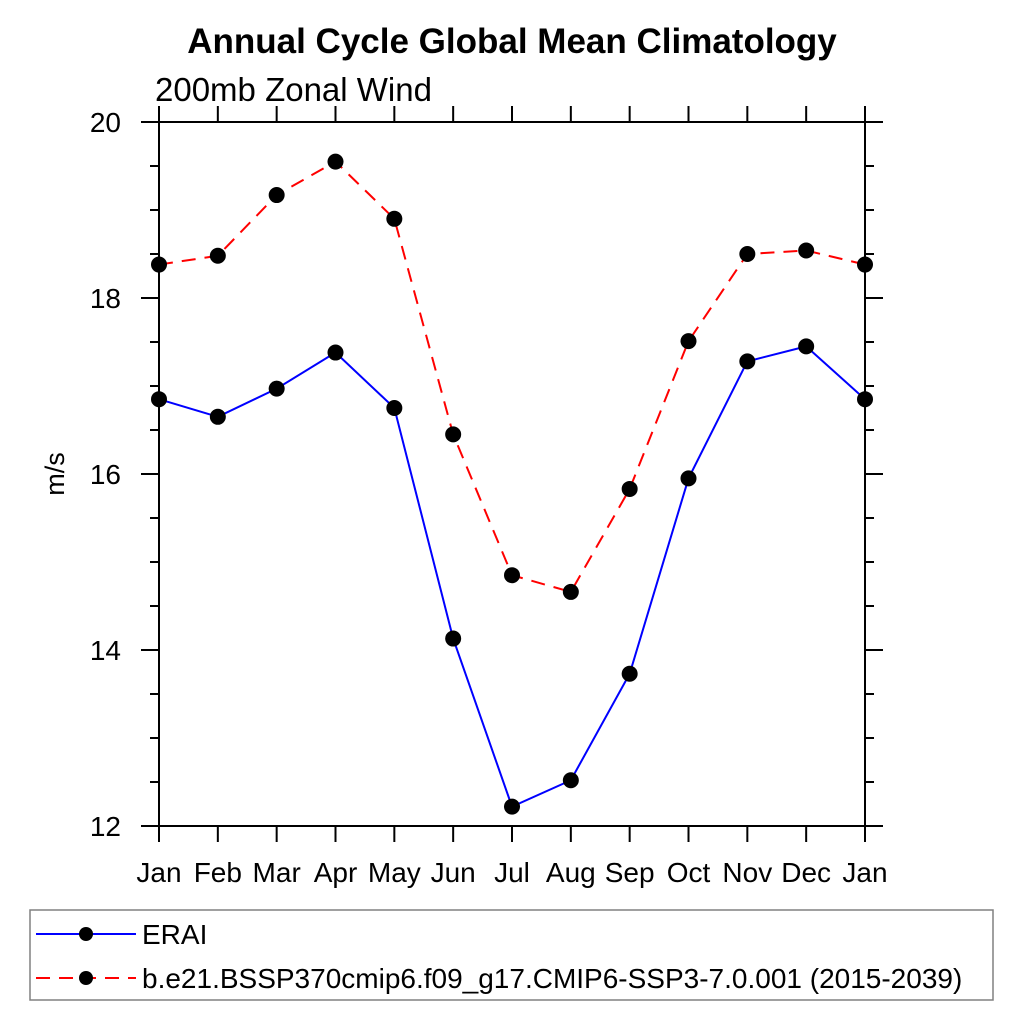 This screenshot has height=1024, width=1024. What do you see at coordinates (105, 298) in the screenshot?
I see `y-tick-label: 18` at bounding box center [105, 298].